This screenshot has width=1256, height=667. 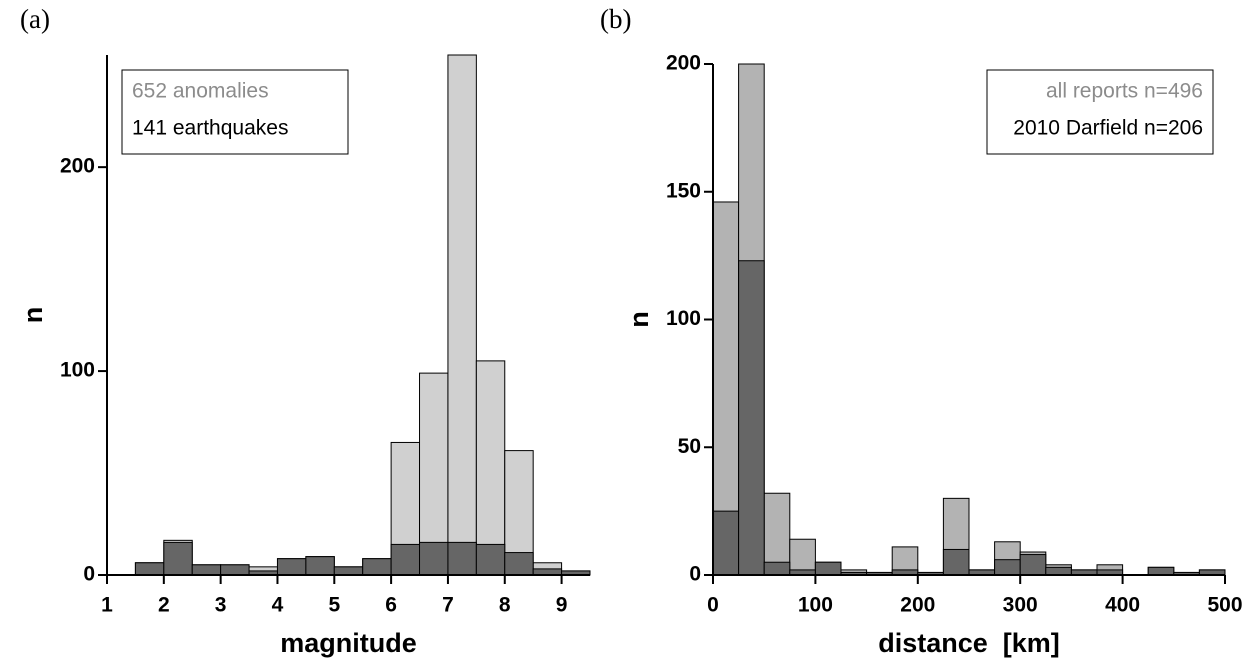 What do you see at coordinates (1108, 128) in the screenshot?
I see `legend-entry: 2010 Darfield n=206` at bounding box center [1108, 128].